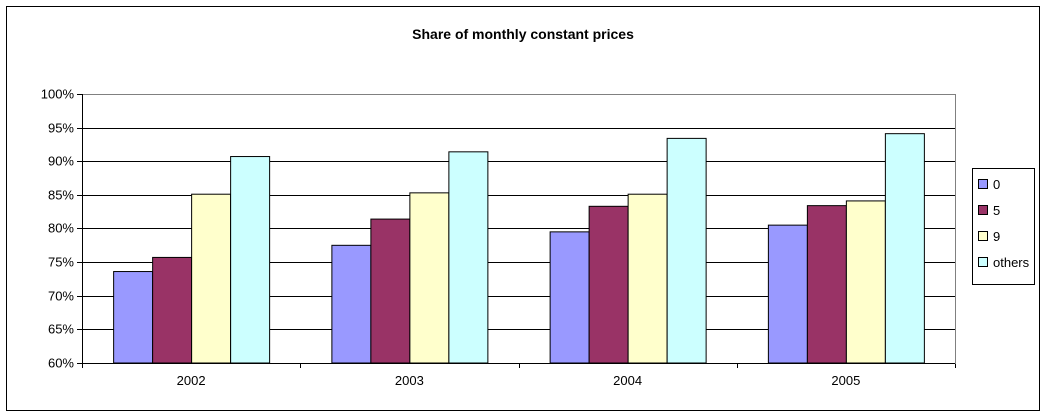 The width and height of the screenshot is (1046, 417). Describe the element at coordinates (61, 262) in the screenshot. I see `y-tick-label: 75%` at that location.